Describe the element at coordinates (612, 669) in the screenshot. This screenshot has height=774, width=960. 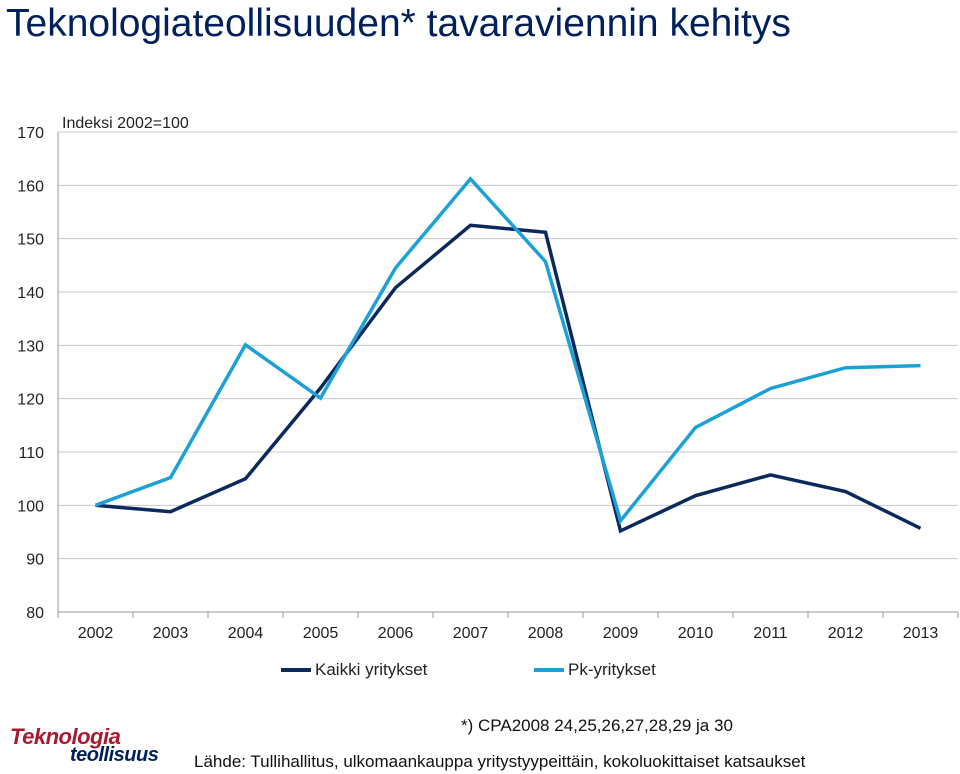
I see `legend-label-pk: Pk-yritykset` at that location.